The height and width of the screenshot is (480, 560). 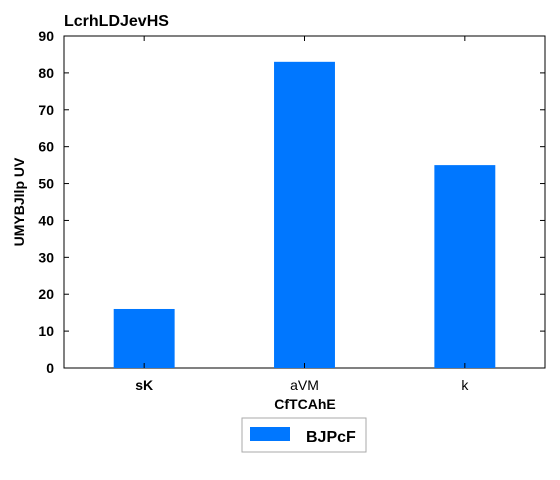 What do you see at coordinates (46, 73) in the screenshot?
I see `y-tick-label: 80` at bounding box center [46, 73].